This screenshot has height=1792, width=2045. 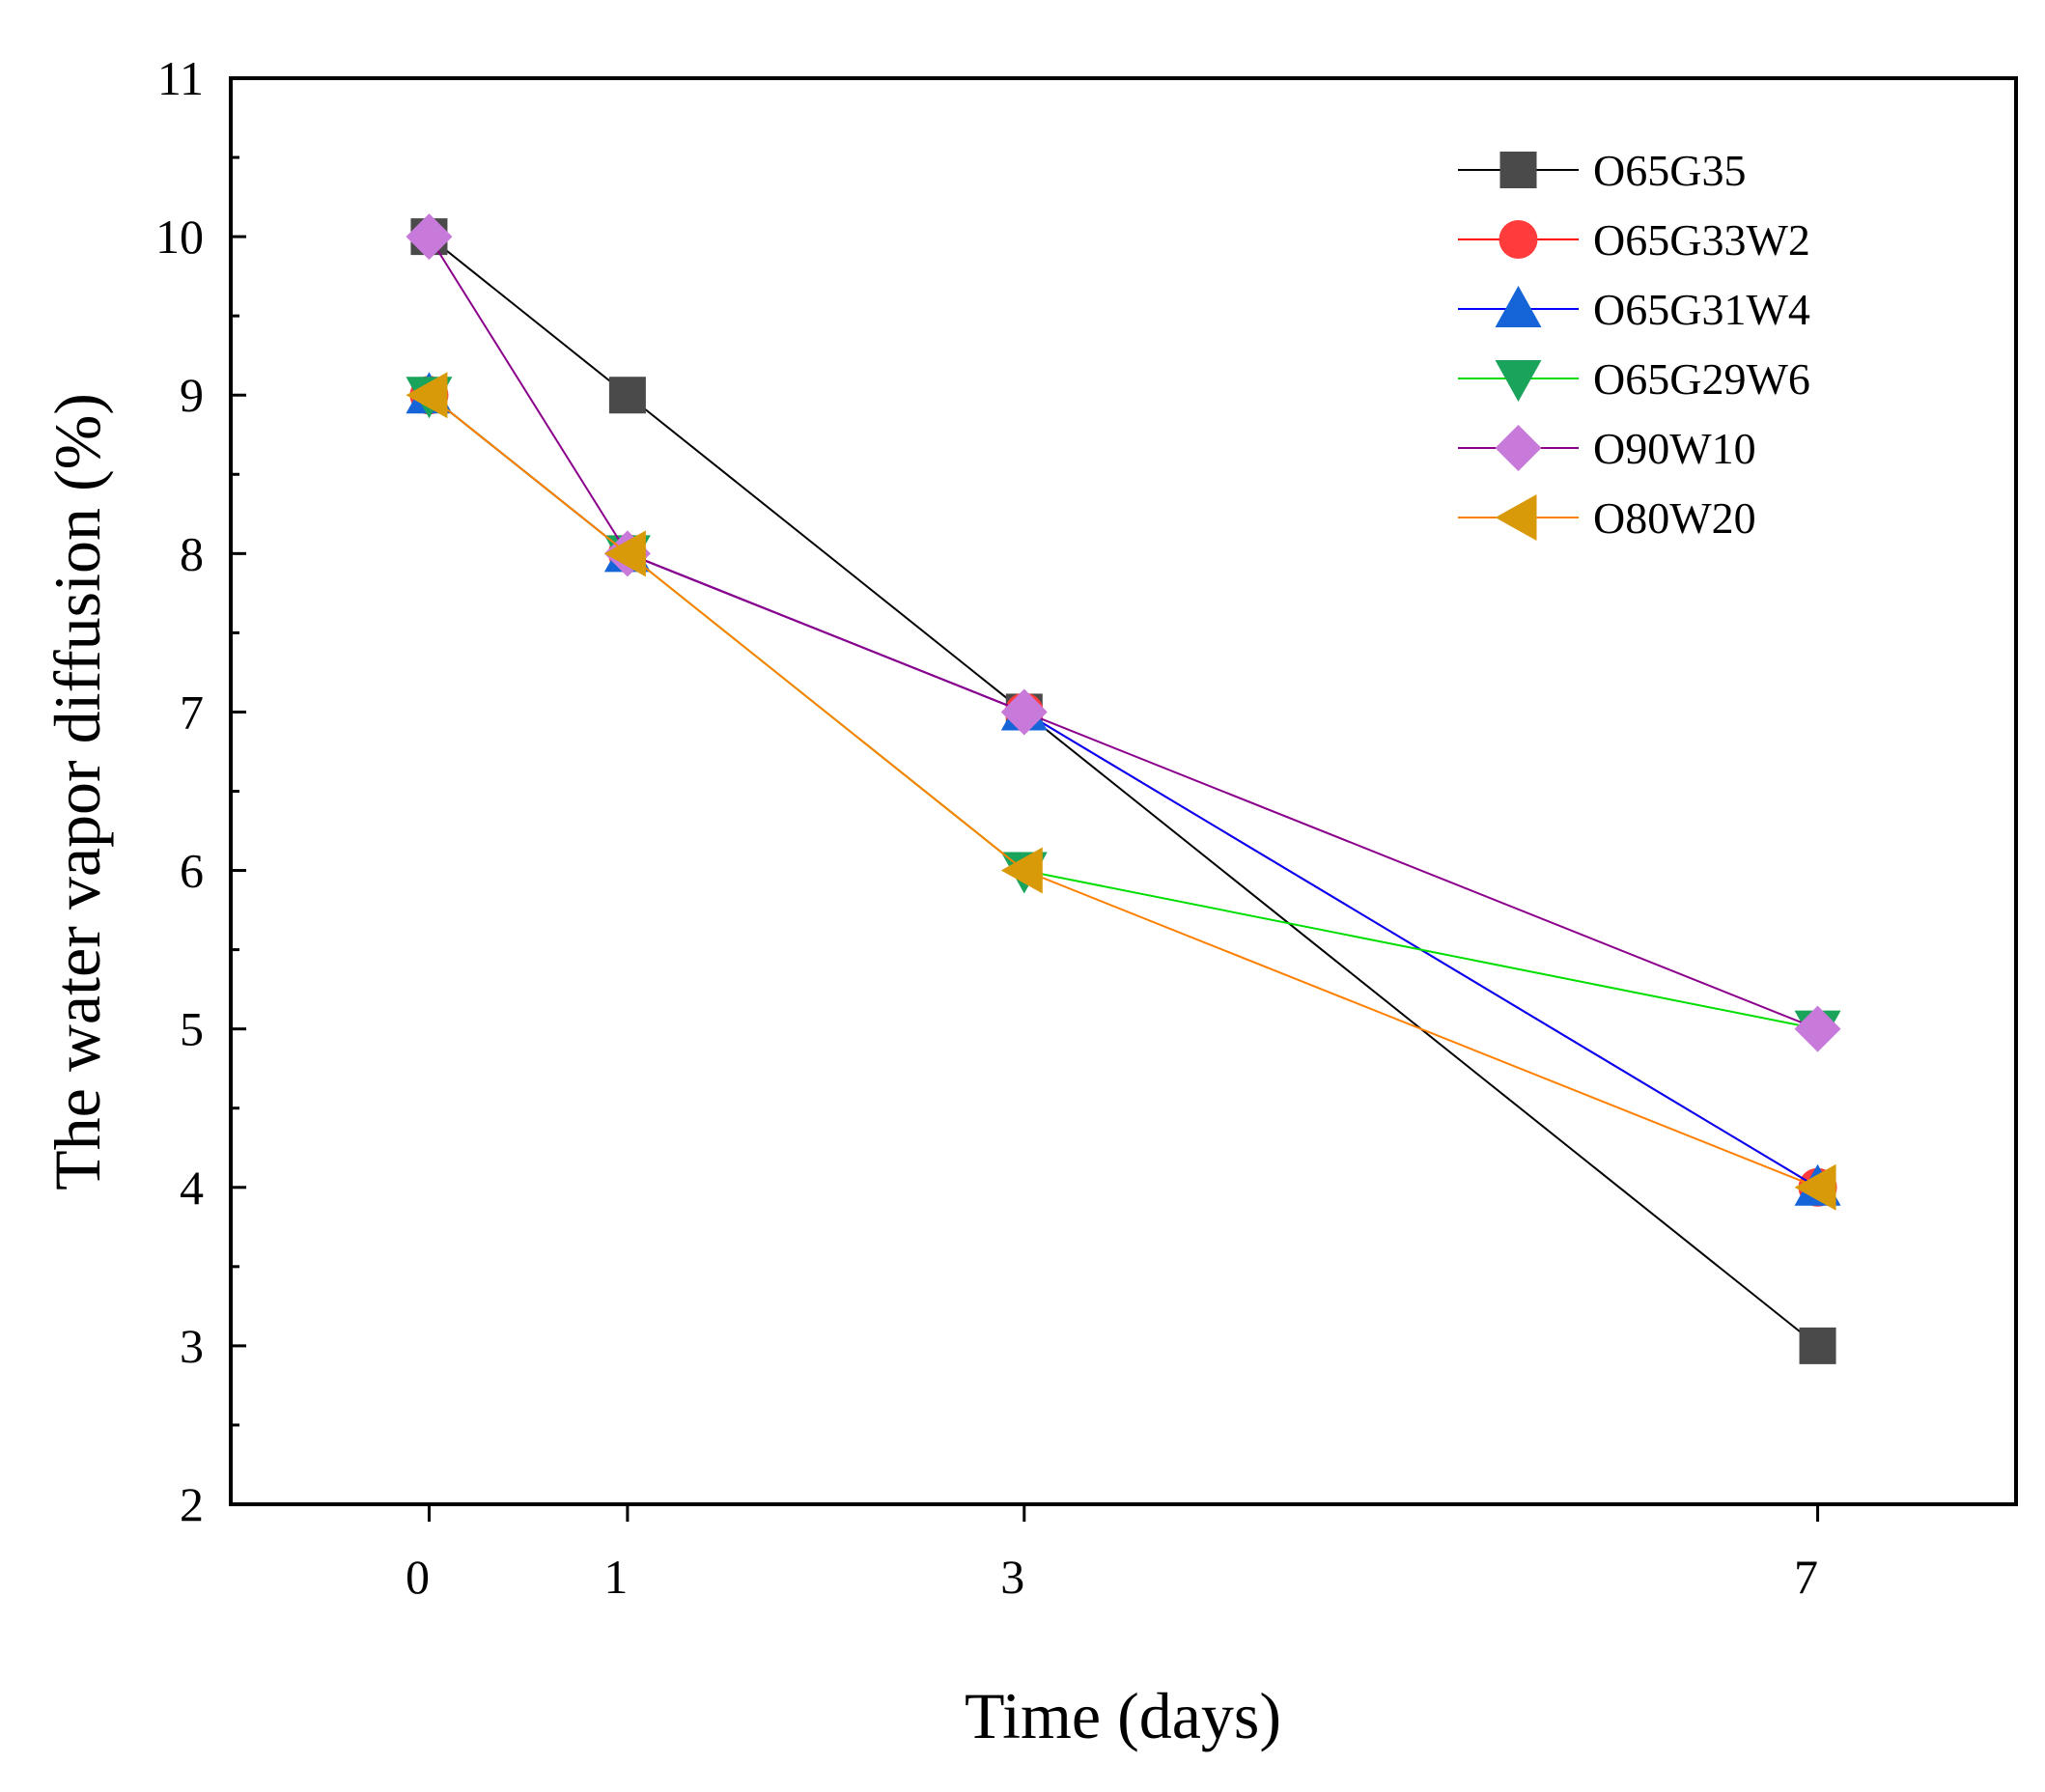 I want to click on x-axis-ticks: 0 1 3 7, so click(x=1113, y=1554).